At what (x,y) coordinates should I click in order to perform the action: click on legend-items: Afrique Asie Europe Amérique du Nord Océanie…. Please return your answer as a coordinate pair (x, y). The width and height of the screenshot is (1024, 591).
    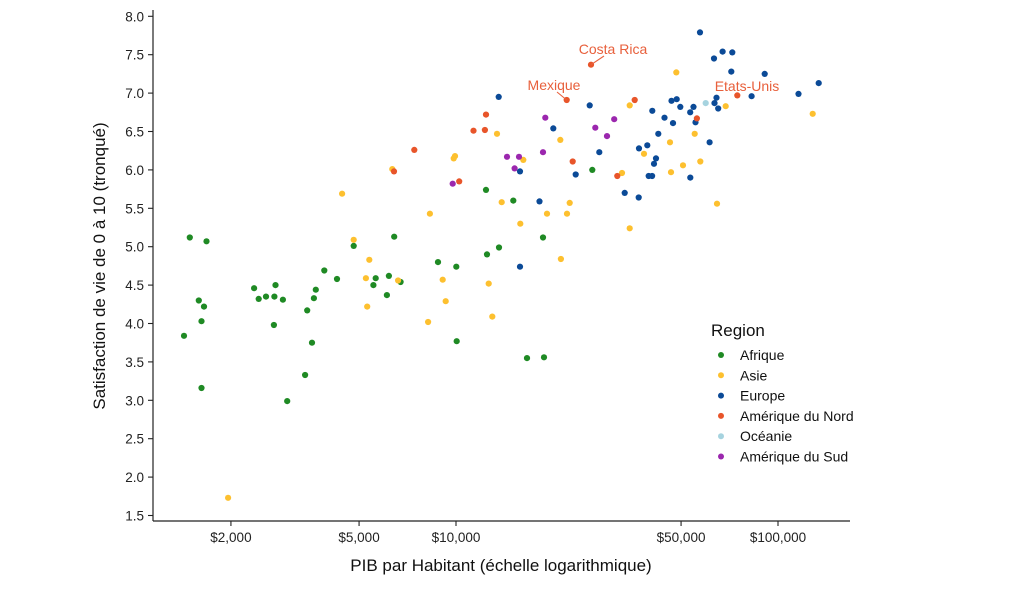
    Looking at the image, I should click on (786, 406).